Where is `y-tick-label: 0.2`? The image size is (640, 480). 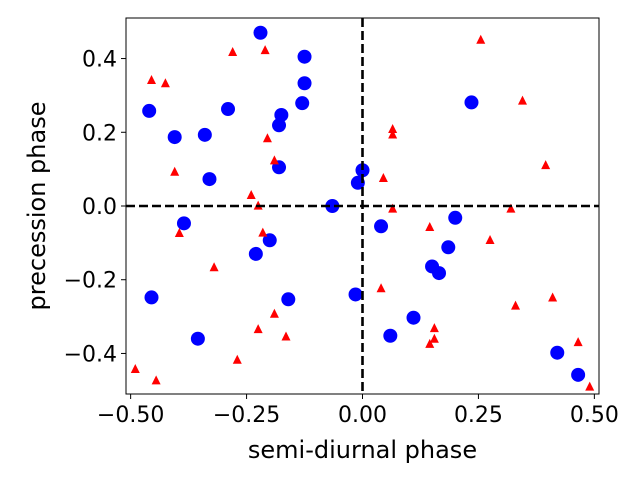 y-tick-label: 0.2 is located at coordinates (99, 133).